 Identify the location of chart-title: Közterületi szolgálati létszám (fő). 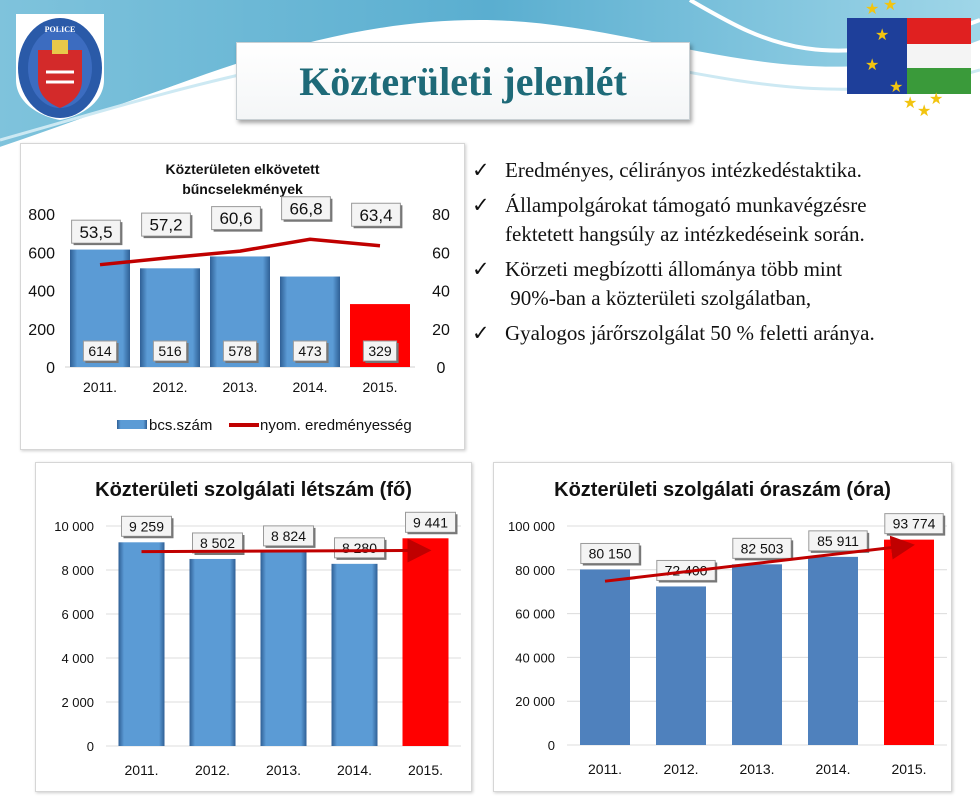
(253, 490).